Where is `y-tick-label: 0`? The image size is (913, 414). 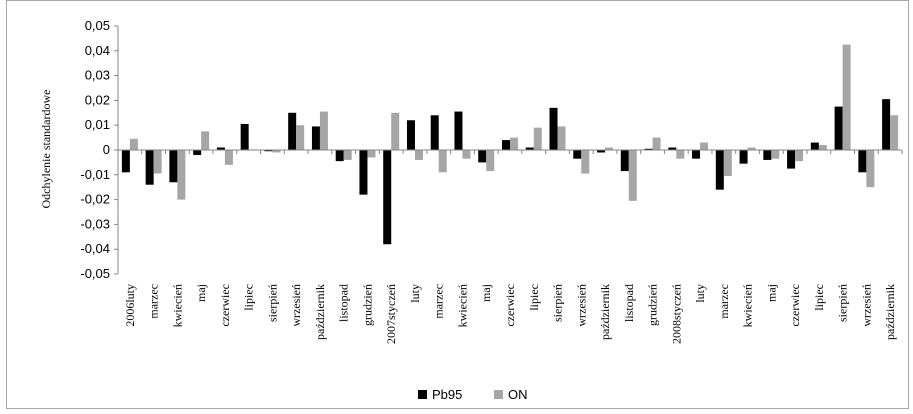 y-tick-label: 0 is located at coordinates (106, 149).